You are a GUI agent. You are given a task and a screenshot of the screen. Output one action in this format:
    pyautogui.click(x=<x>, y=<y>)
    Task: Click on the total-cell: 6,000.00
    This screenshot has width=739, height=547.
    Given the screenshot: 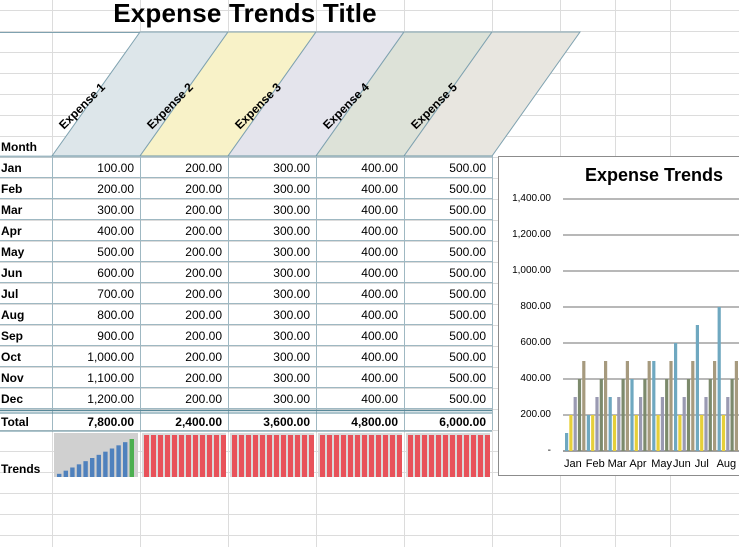 What is the action you would take?
    pyautogui.click(x=462, y=422)
    